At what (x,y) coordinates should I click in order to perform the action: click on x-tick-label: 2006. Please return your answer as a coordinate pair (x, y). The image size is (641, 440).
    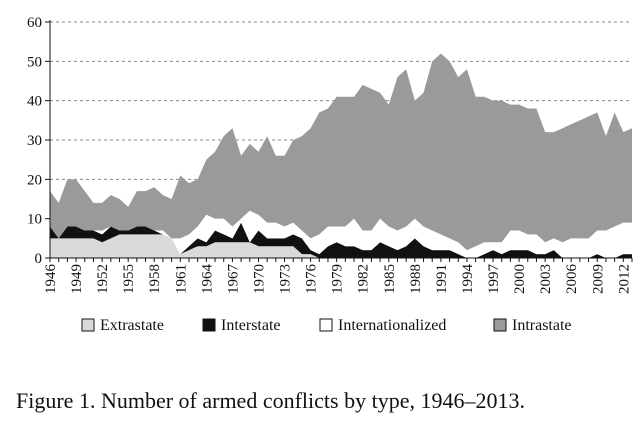
    Looking at the image, I should click on (572, 279).